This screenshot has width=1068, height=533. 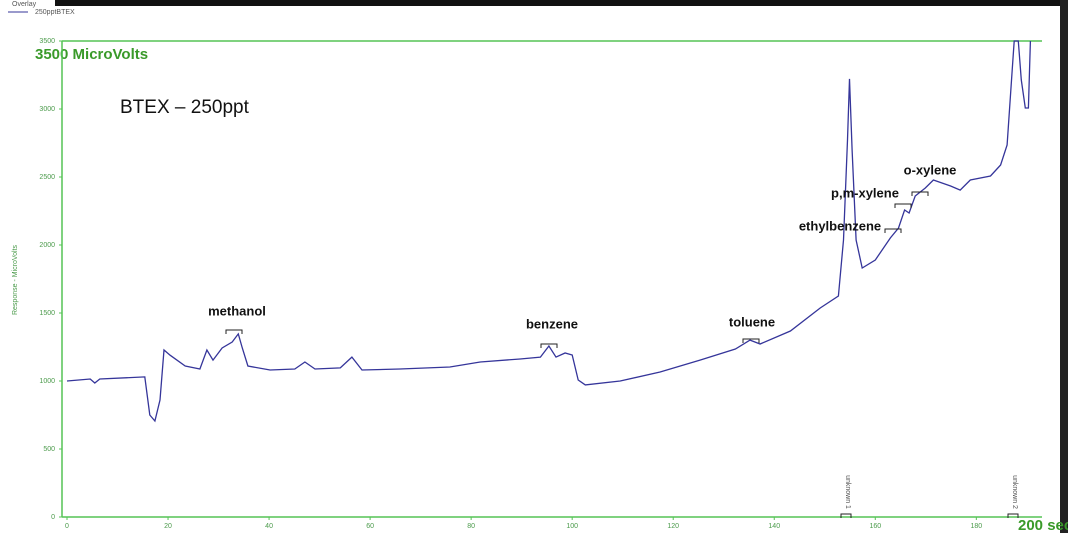 I want to click on y-tick-label: 1500, so click(x=47, y=313).